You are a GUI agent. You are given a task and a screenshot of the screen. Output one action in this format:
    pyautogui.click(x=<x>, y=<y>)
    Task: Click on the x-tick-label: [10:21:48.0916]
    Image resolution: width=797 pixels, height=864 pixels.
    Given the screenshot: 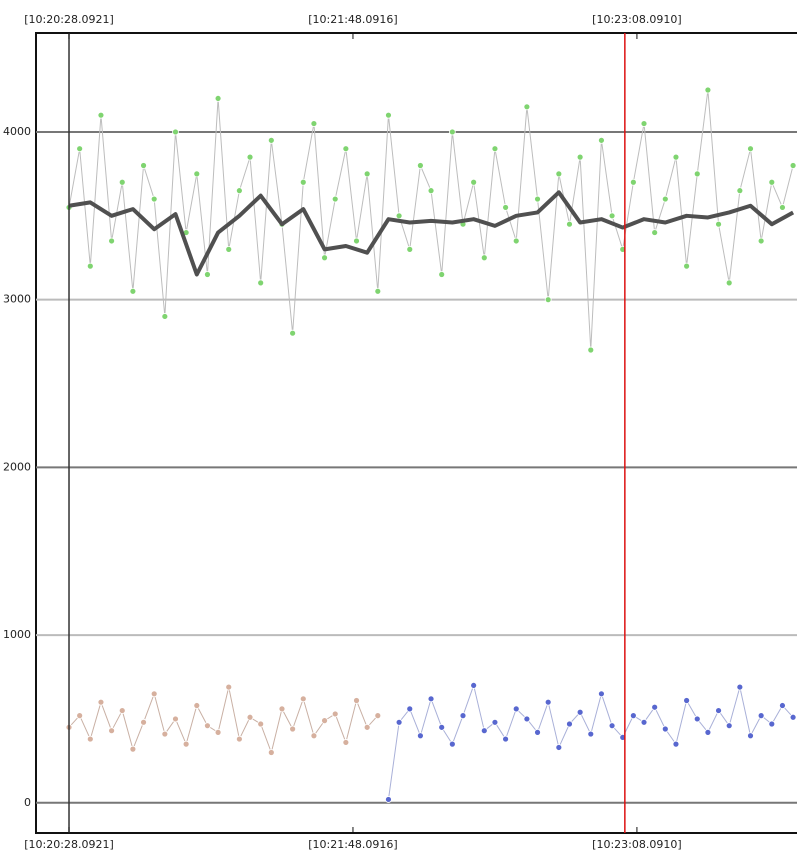 What is the action you would take?
    pyautogui.click(x=352, y=844)
    